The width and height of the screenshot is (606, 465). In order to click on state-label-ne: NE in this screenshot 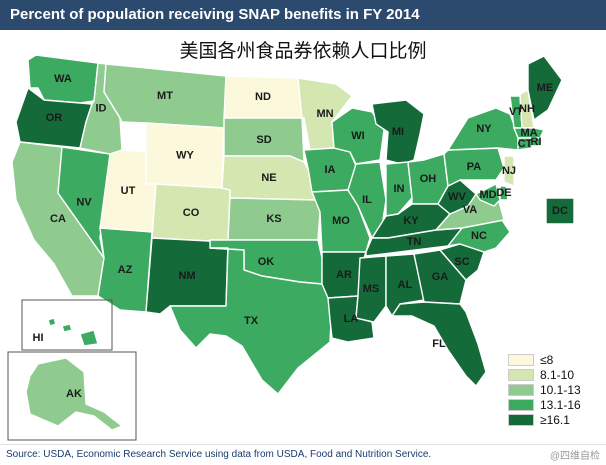, I will do `click(268, 178)`.